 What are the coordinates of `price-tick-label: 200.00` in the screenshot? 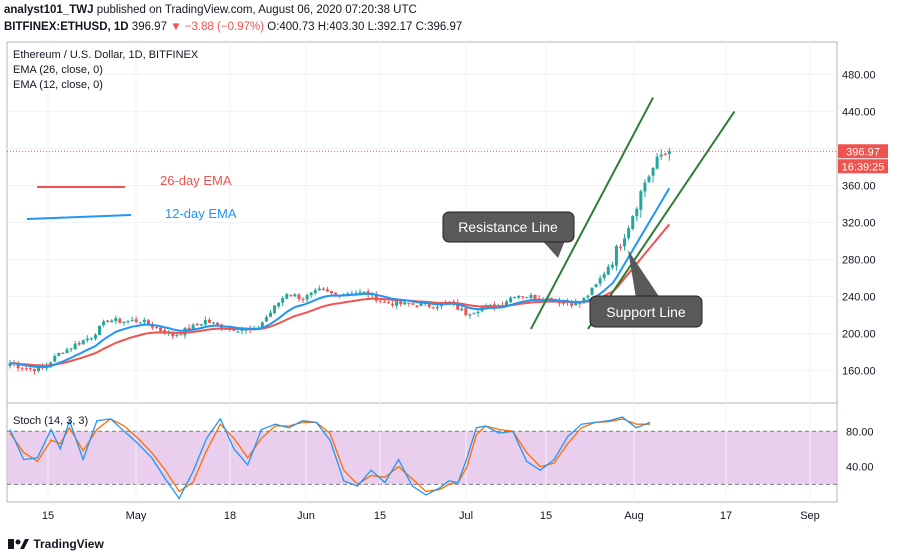 It's located at (859, 335).